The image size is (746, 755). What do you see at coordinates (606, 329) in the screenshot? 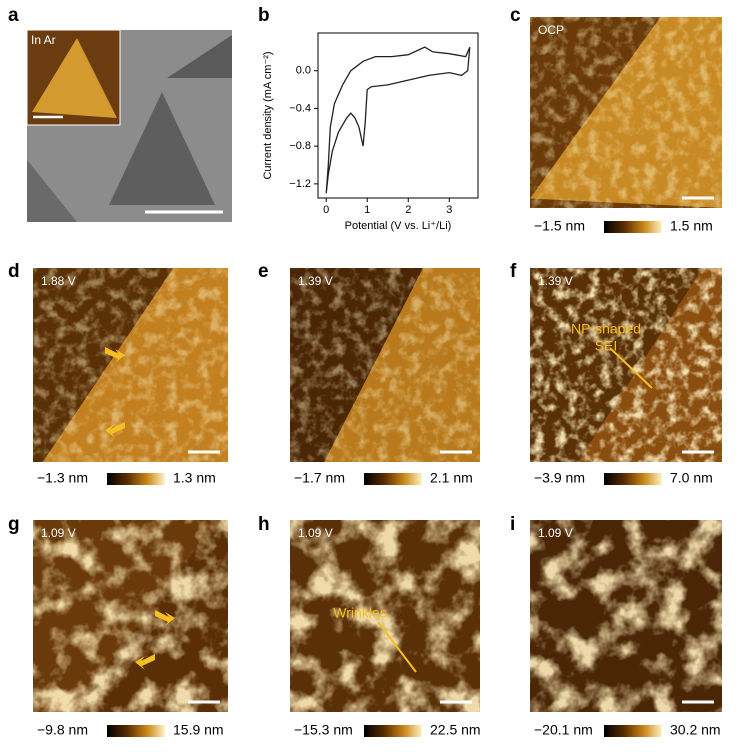
I see `annotation: NP-shaped` at bounding box center [606, 329].